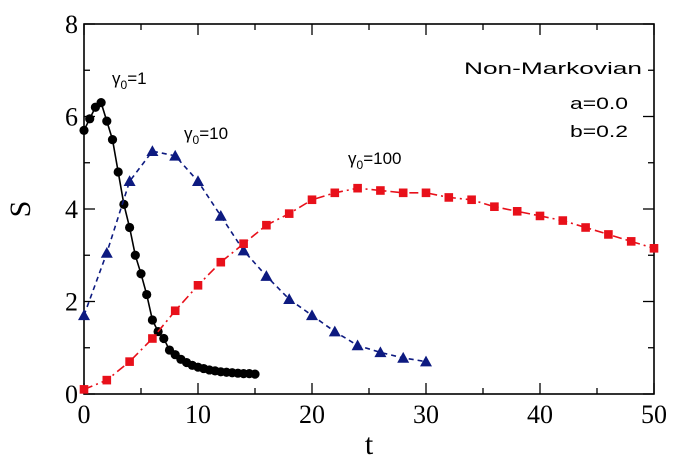  Describe the element at coordinates (71, 302) in the screenshot. I see `y-tick-label: 2` at that location.